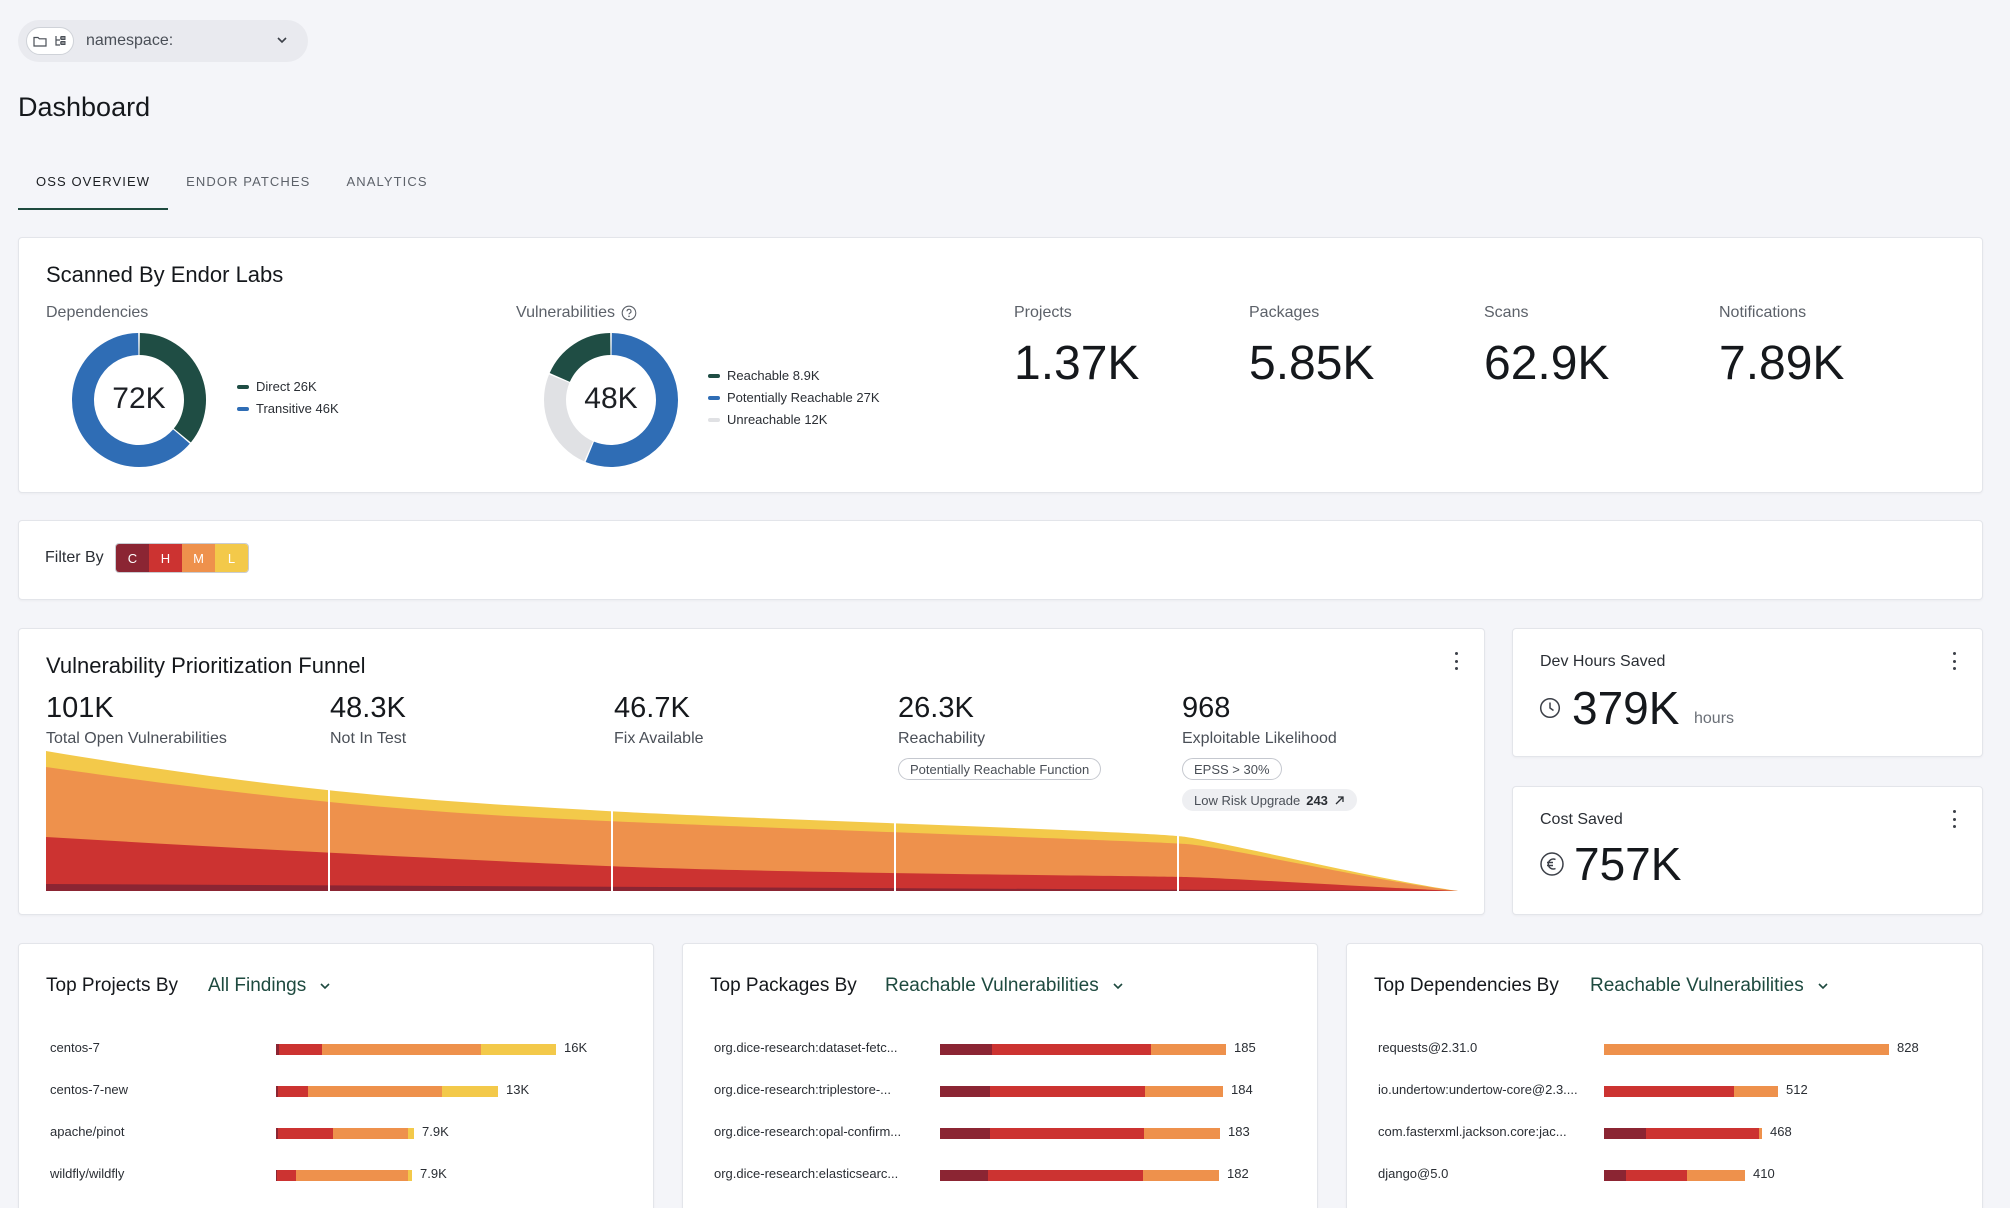 The width and height of the screenshot is (2010, 1208). What do you see at coordinates (136, 738) in the screenshot?
I see `funnel-stage-label: Total Open Vulnerabilities` at bounding box center [136, 738].